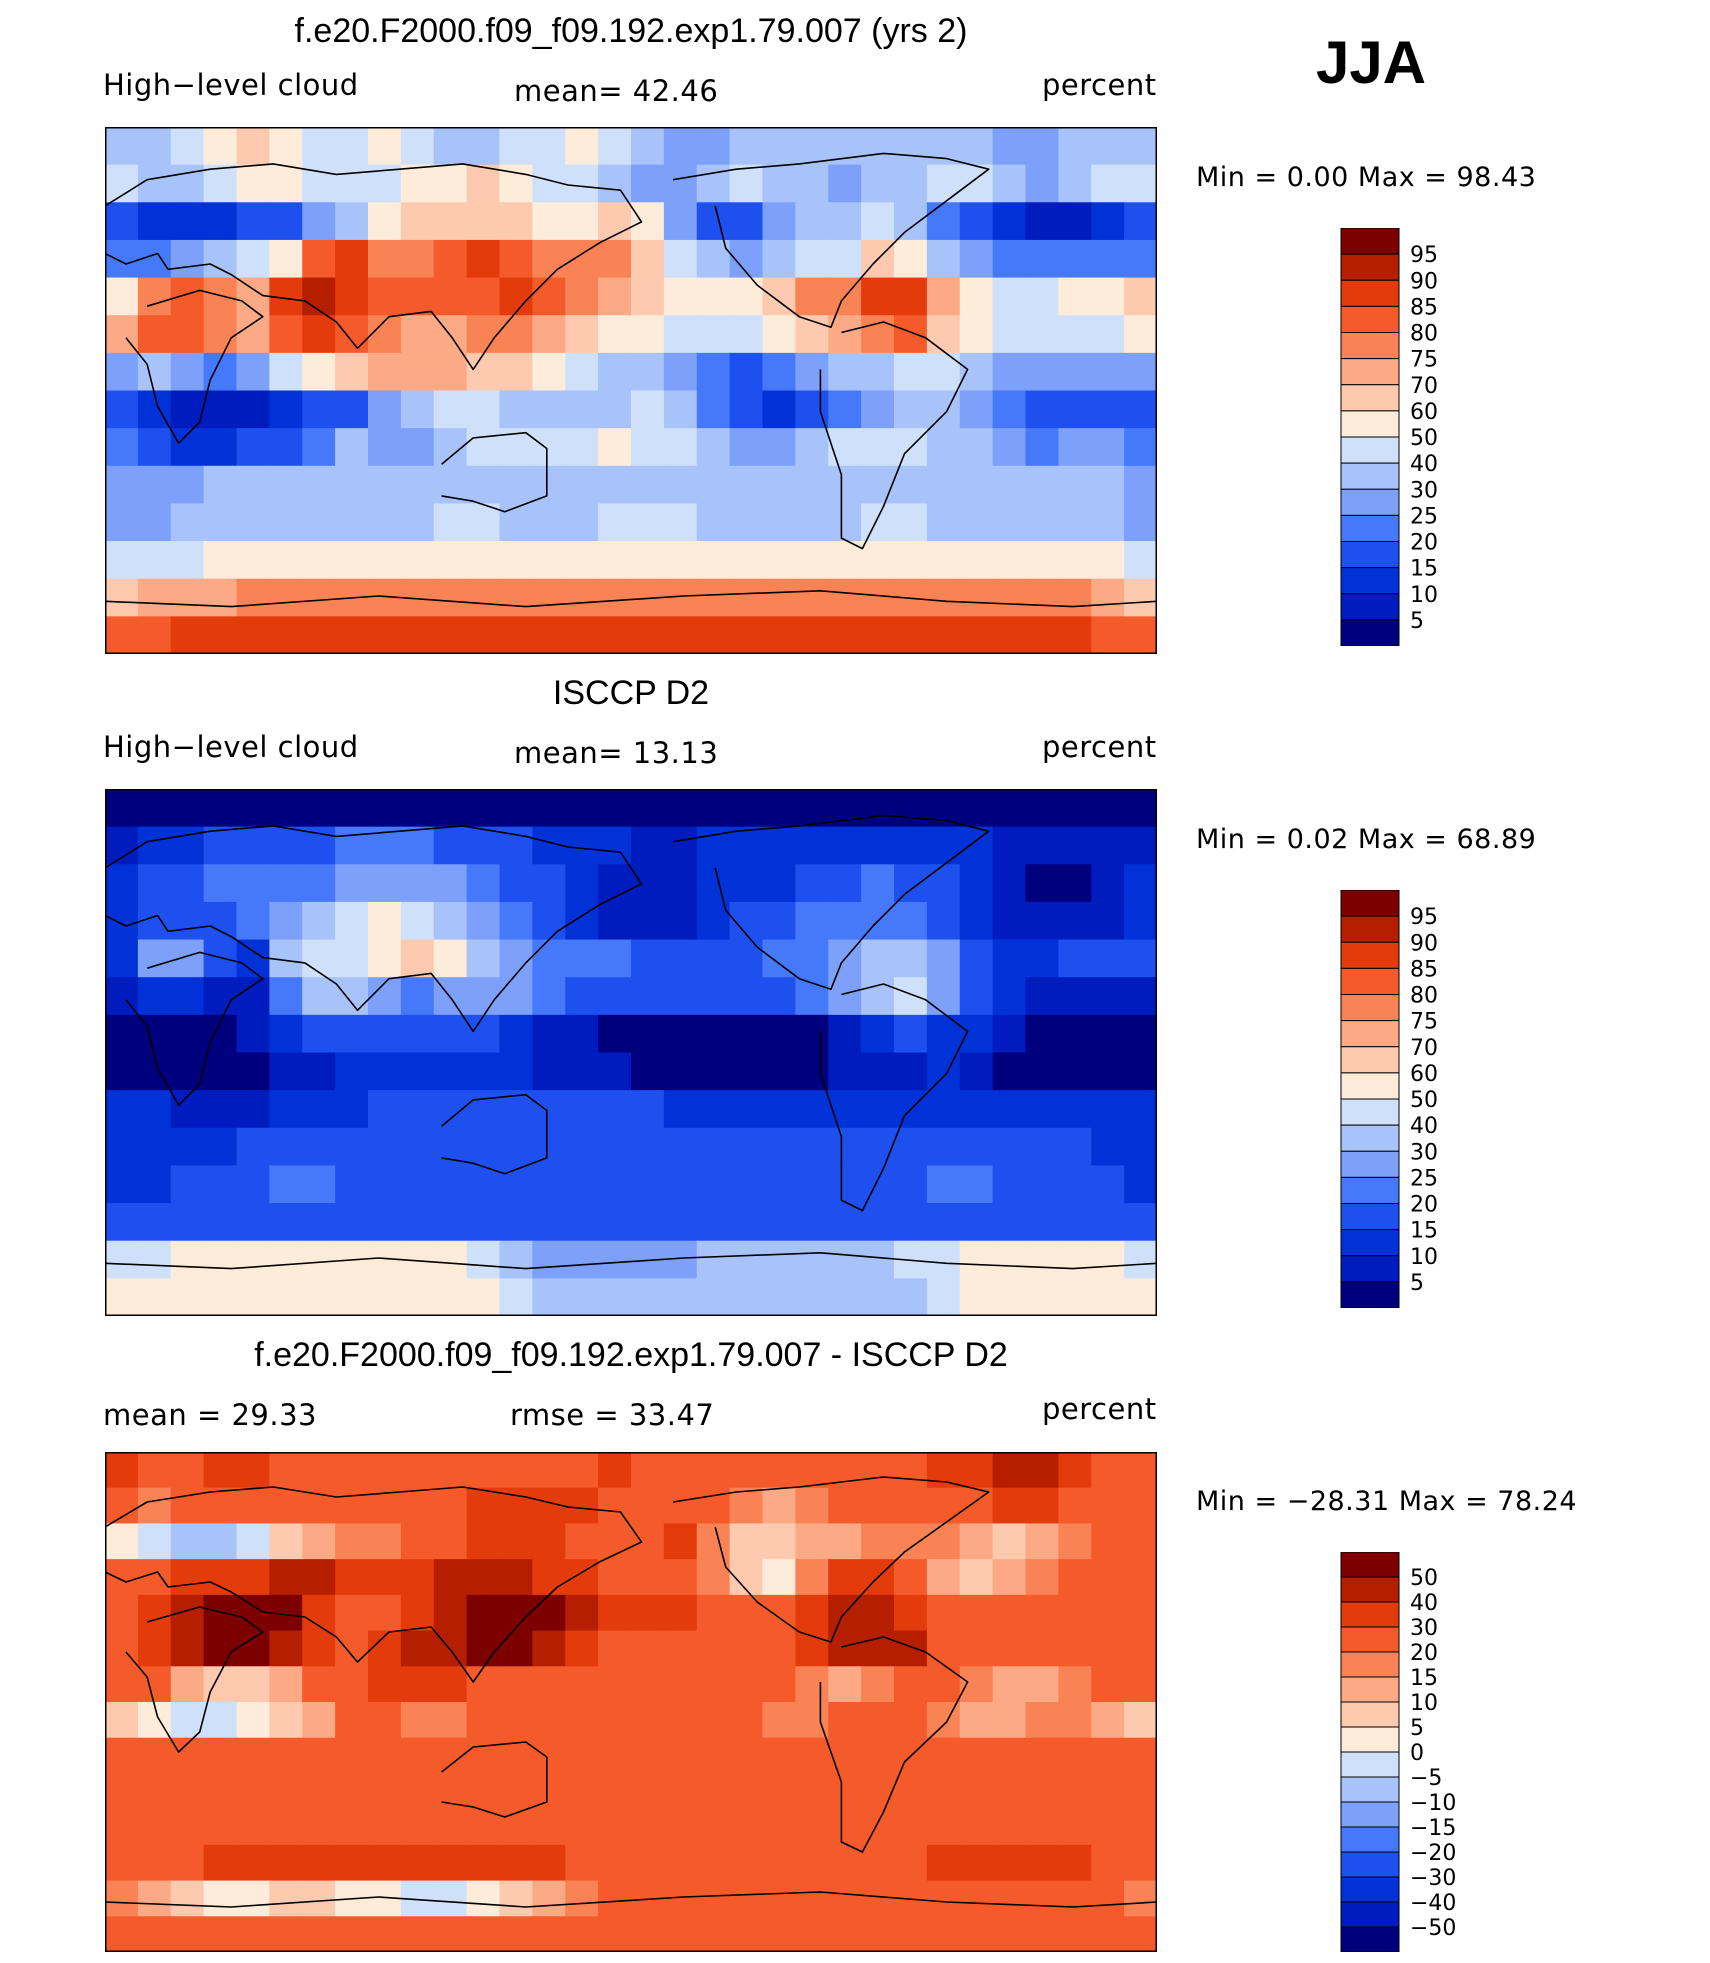 The height and width of the screenshot is (1963, 1710). I want to click on panel2-mean-label: mean= 13.13, so click(616, 753).